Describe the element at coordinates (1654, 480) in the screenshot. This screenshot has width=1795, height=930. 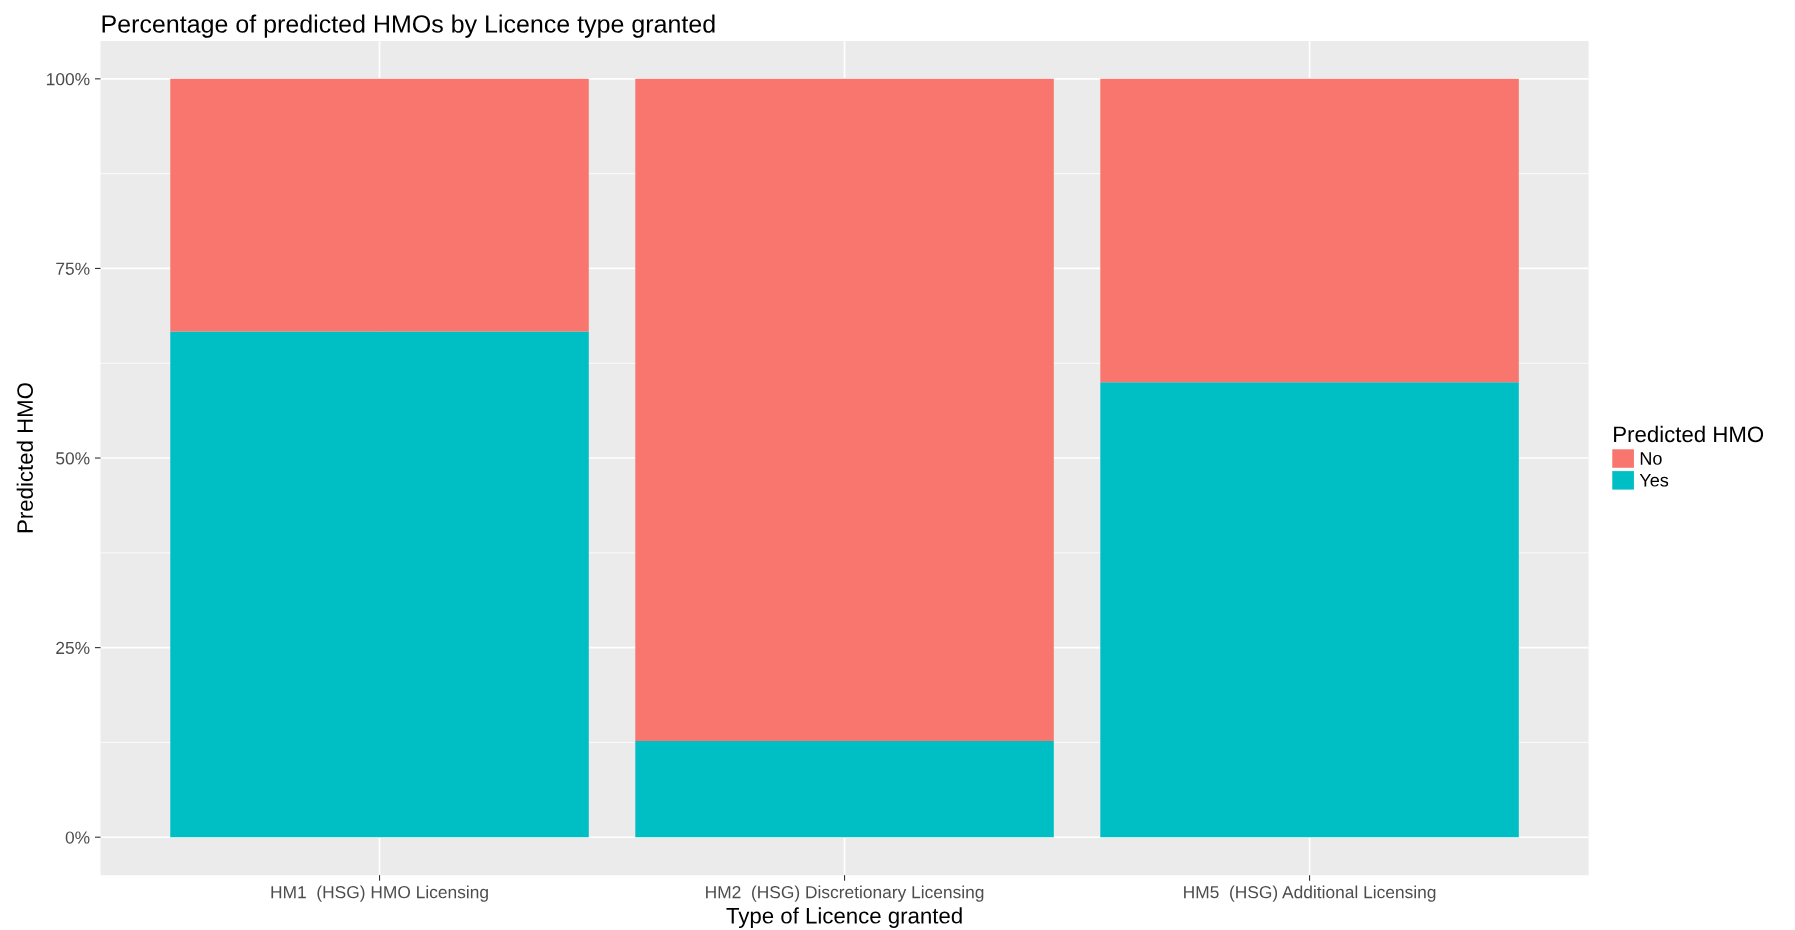
I see `legend-label: Yes` at that location.